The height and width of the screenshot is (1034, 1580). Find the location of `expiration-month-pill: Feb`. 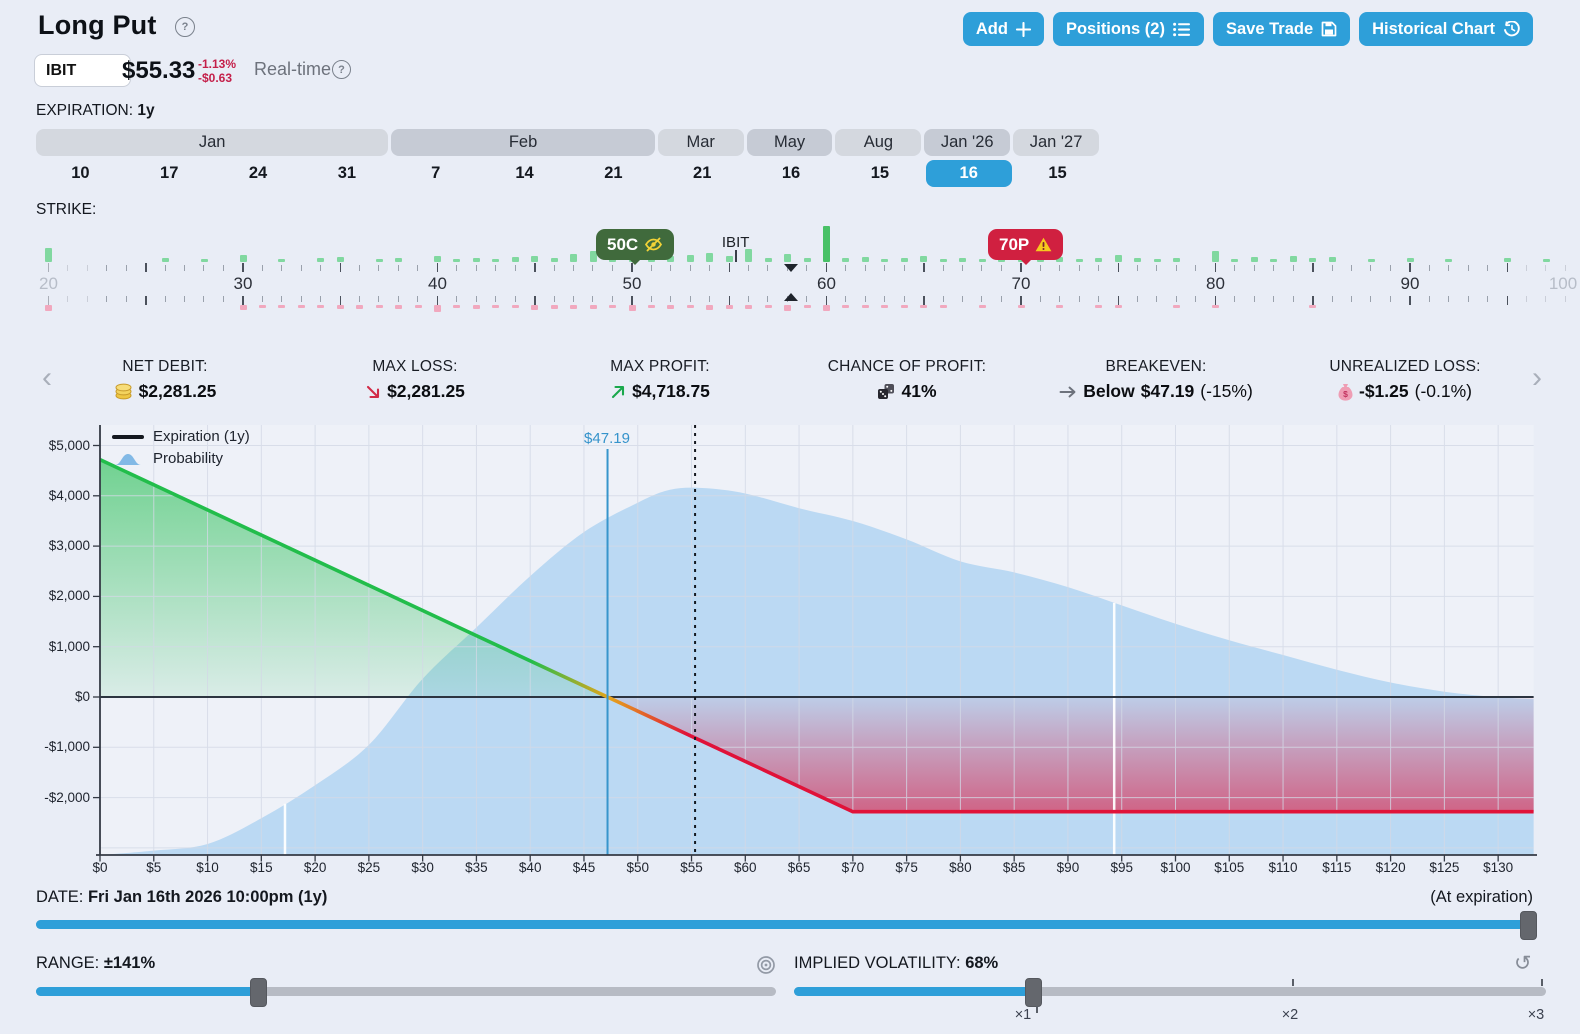

expiration-month-pill: Feb is located at coordinates (523, 142).